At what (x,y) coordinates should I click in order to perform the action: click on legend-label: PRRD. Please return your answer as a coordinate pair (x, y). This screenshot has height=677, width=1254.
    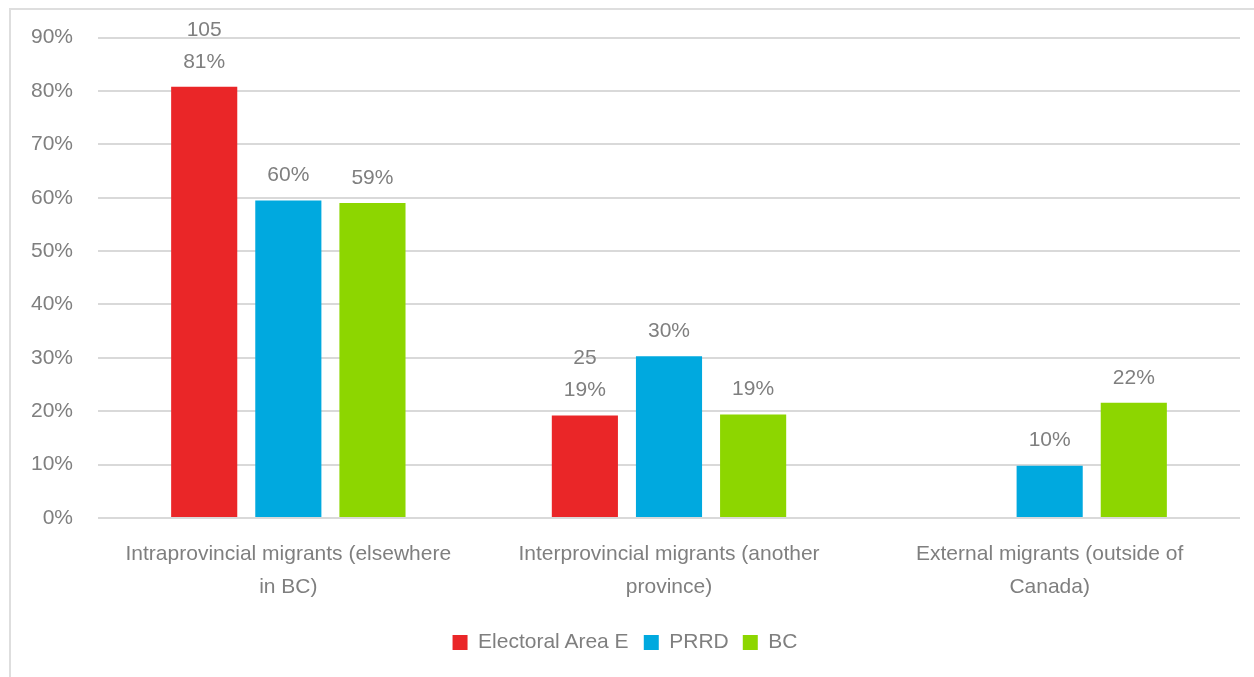
    Looking at the image, I should click on (699, 641).